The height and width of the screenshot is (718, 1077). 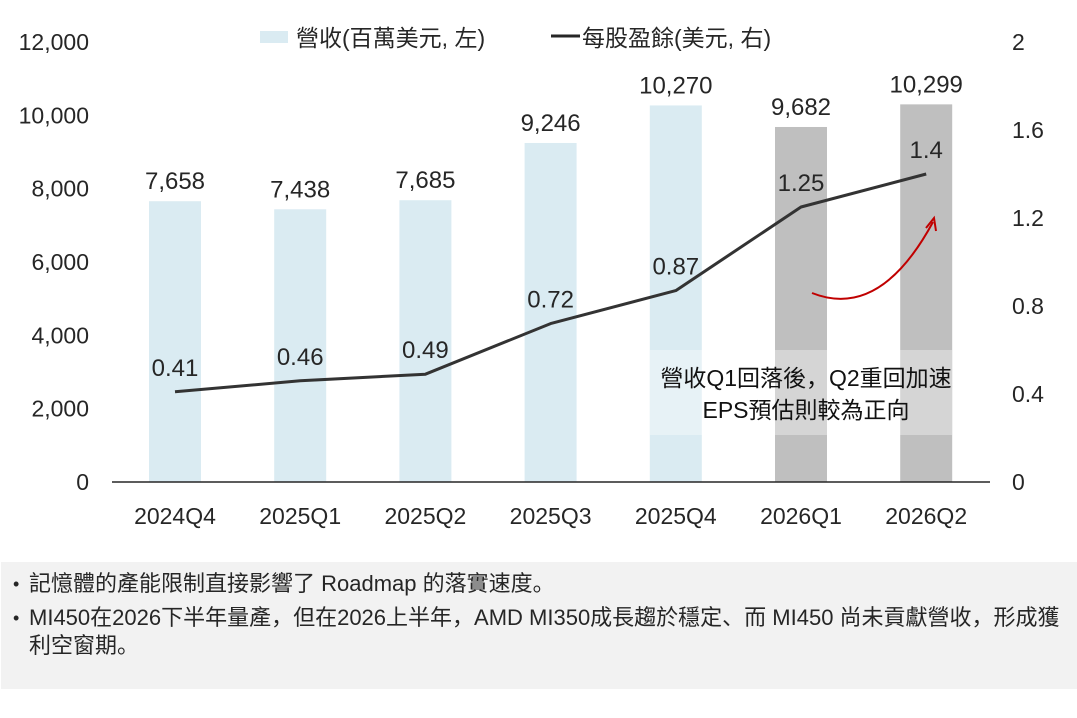 I want to click on left-tick-label: 10,000, so click(x=54, y=115).